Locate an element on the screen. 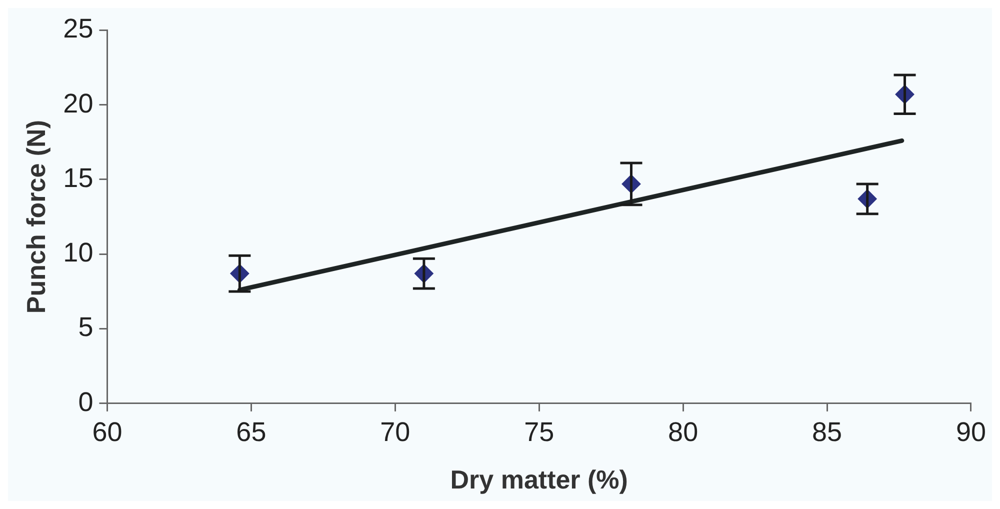  y-tick-label: 0 is located at coordinates (86, 401).